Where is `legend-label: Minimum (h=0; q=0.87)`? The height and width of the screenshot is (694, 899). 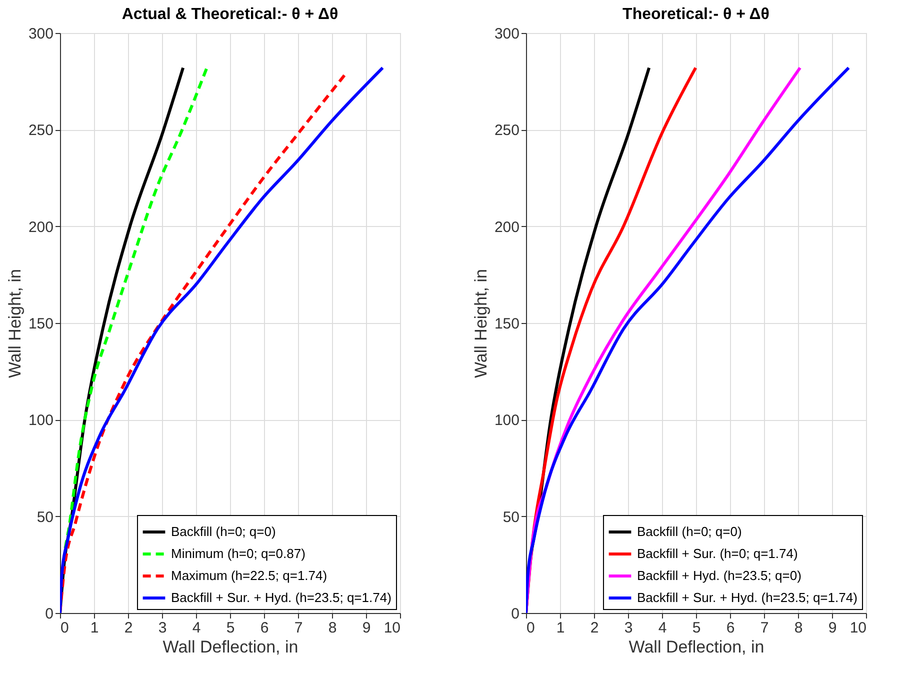 legend-label: Minimum (h=0; q=0.87) is located at coordinates (238, 553).